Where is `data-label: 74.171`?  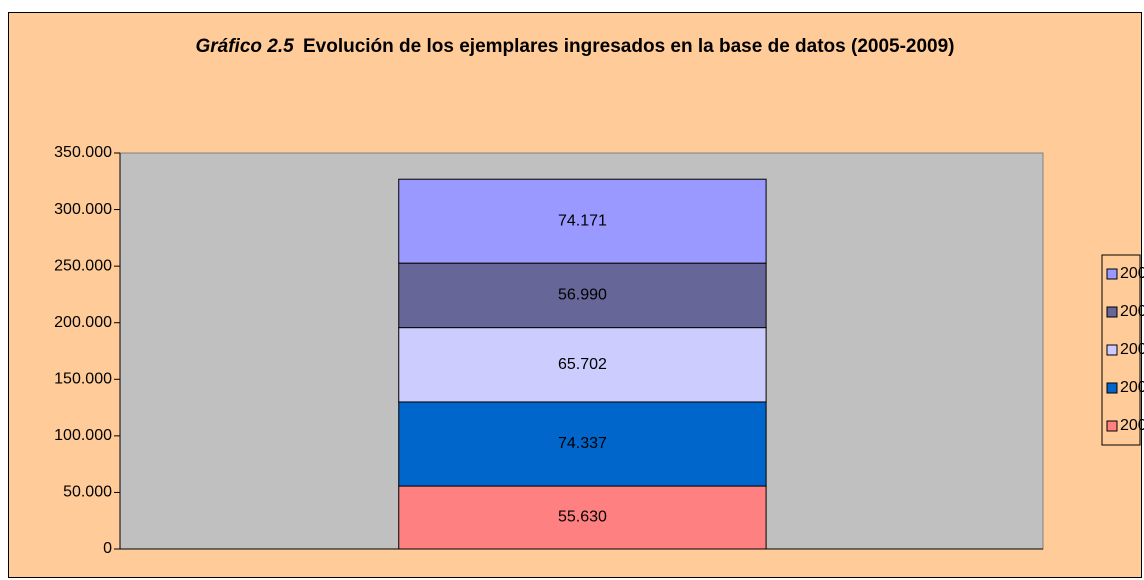 data-label: 74.171 is located at coordinates (582, 220).